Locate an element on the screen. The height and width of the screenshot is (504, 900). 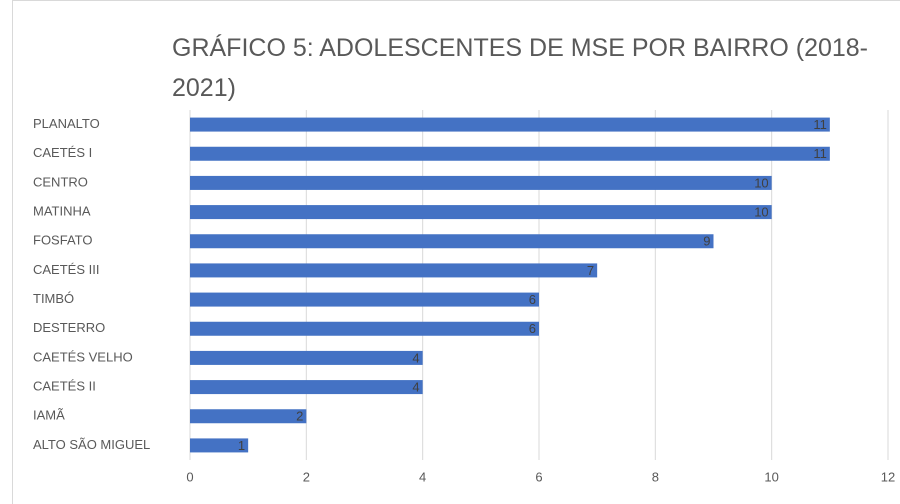
x-tick-label: 0 is located at coordinates (189, 476).